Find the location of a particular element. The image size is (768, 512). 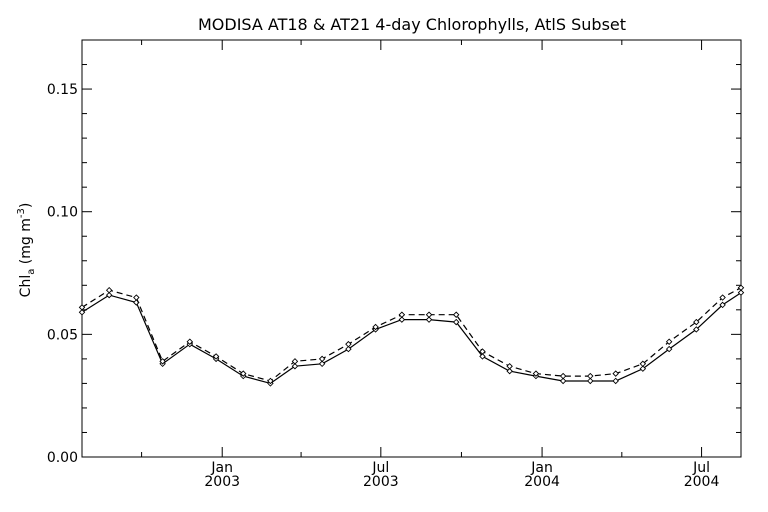

y-axis-label: Chla (mg m-3) is located at coordinates (26, 250).